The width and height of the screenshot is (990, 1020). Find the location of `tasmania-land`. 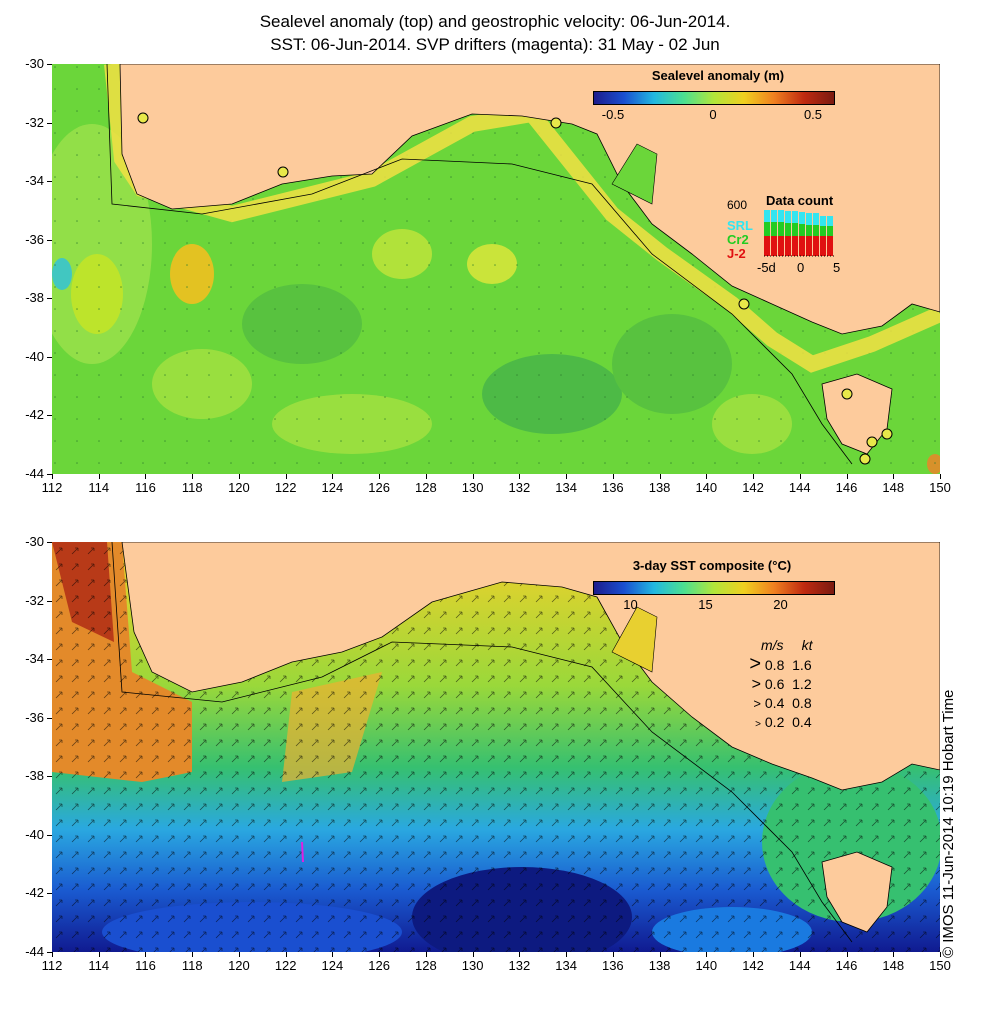

tasmania-land is located at coordinates (857, 892).